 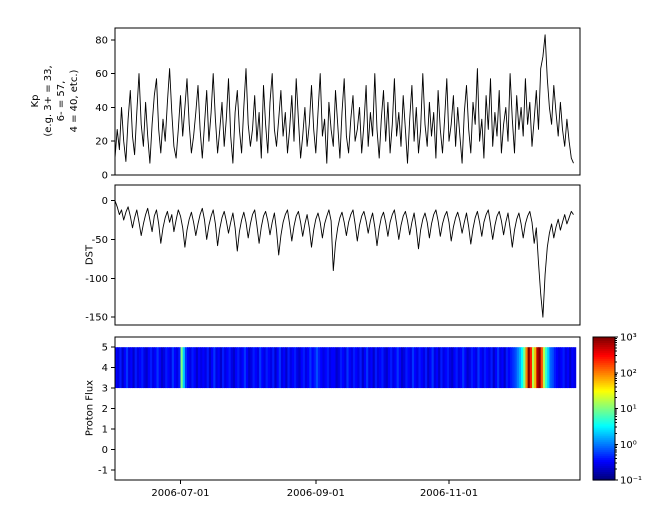 I want to click on kp-panel-ytick-label: 40, so click(x=101, y=108).